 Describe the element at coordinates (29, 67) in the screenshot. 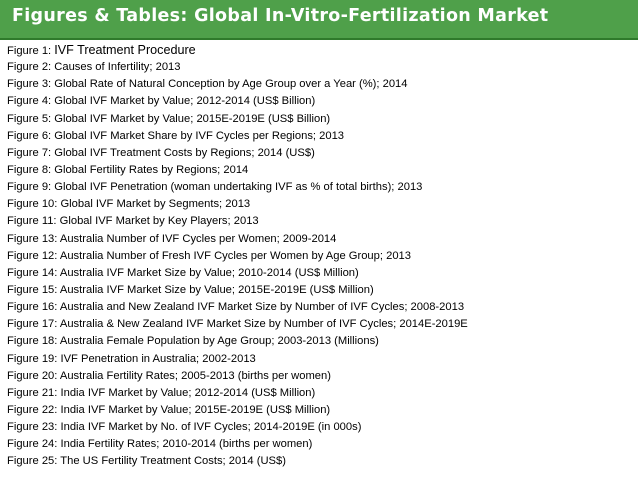

I see `figure-label: Figure 2:` at that location.